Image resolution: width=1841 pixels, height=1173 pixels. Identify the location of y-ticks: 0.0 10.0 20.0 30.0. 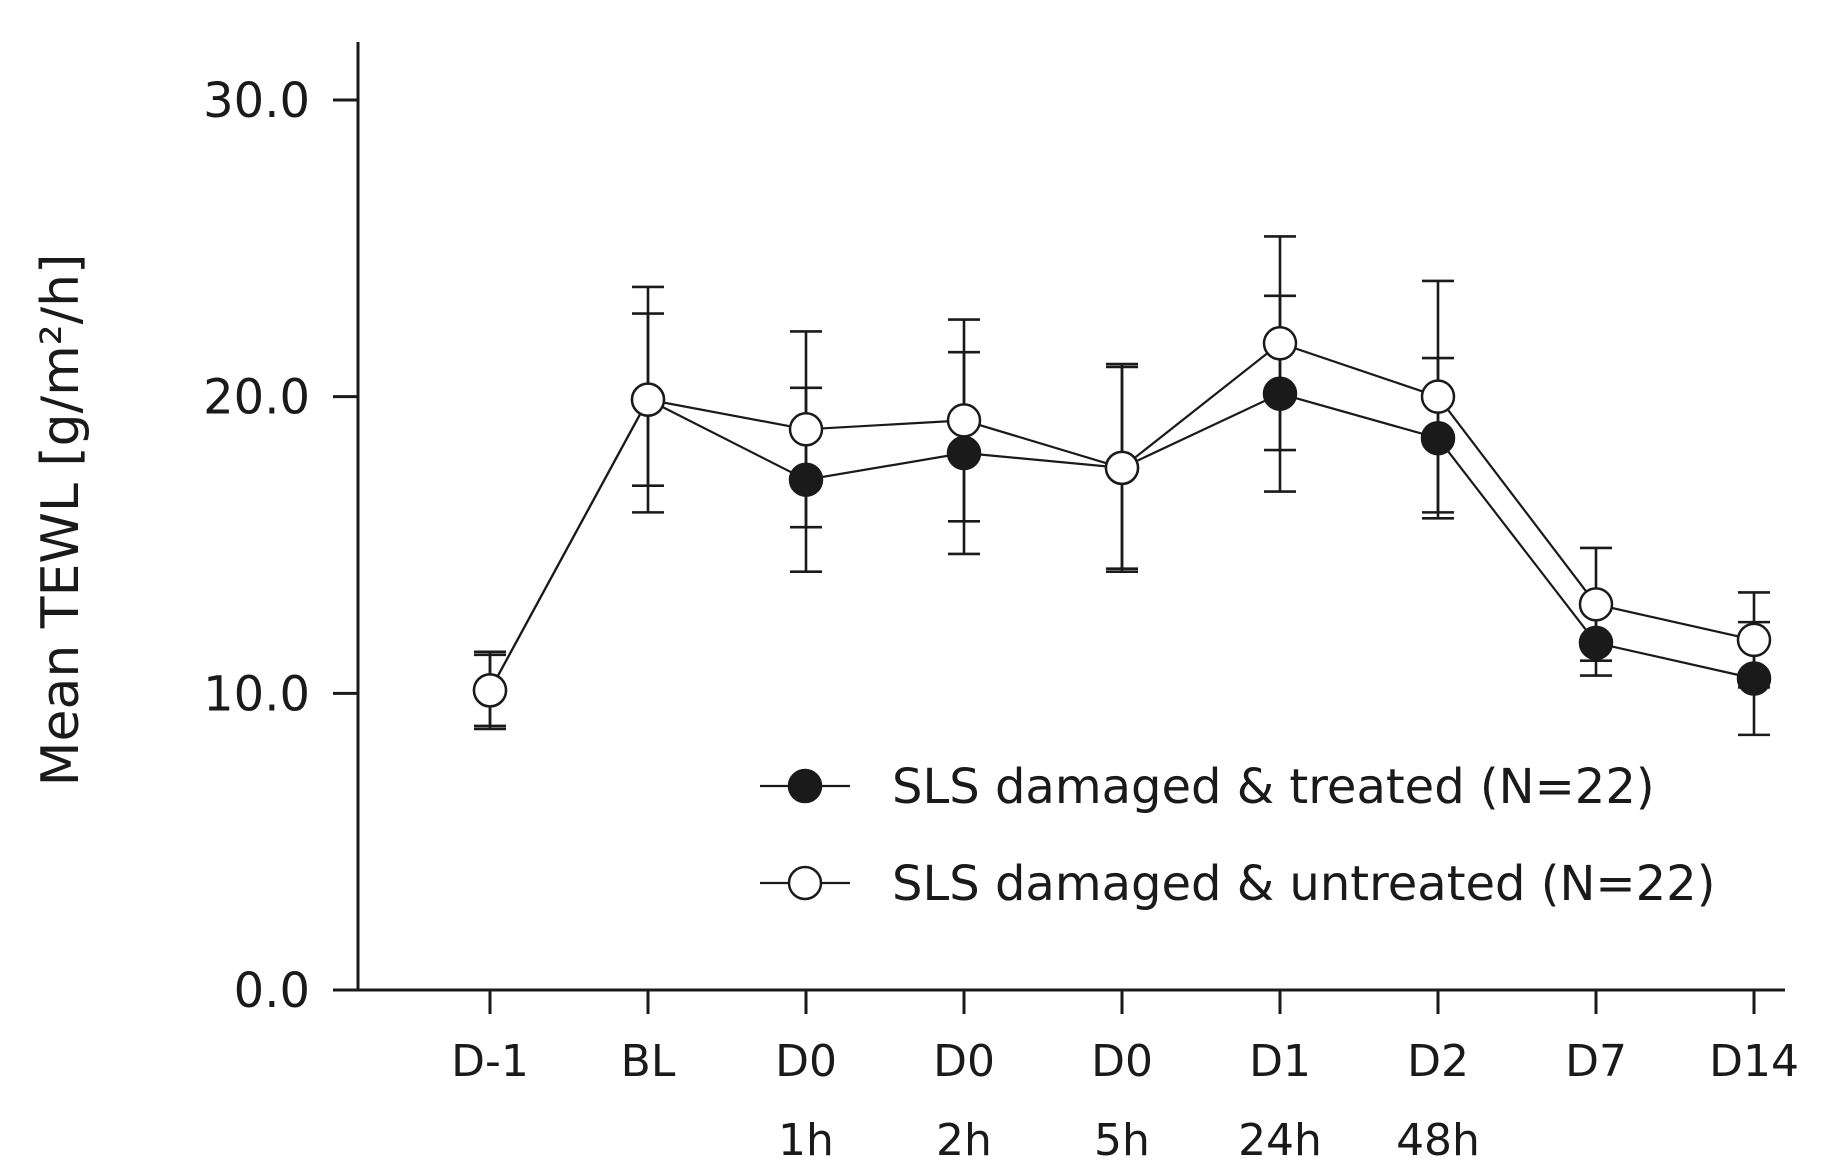
(280, 546).